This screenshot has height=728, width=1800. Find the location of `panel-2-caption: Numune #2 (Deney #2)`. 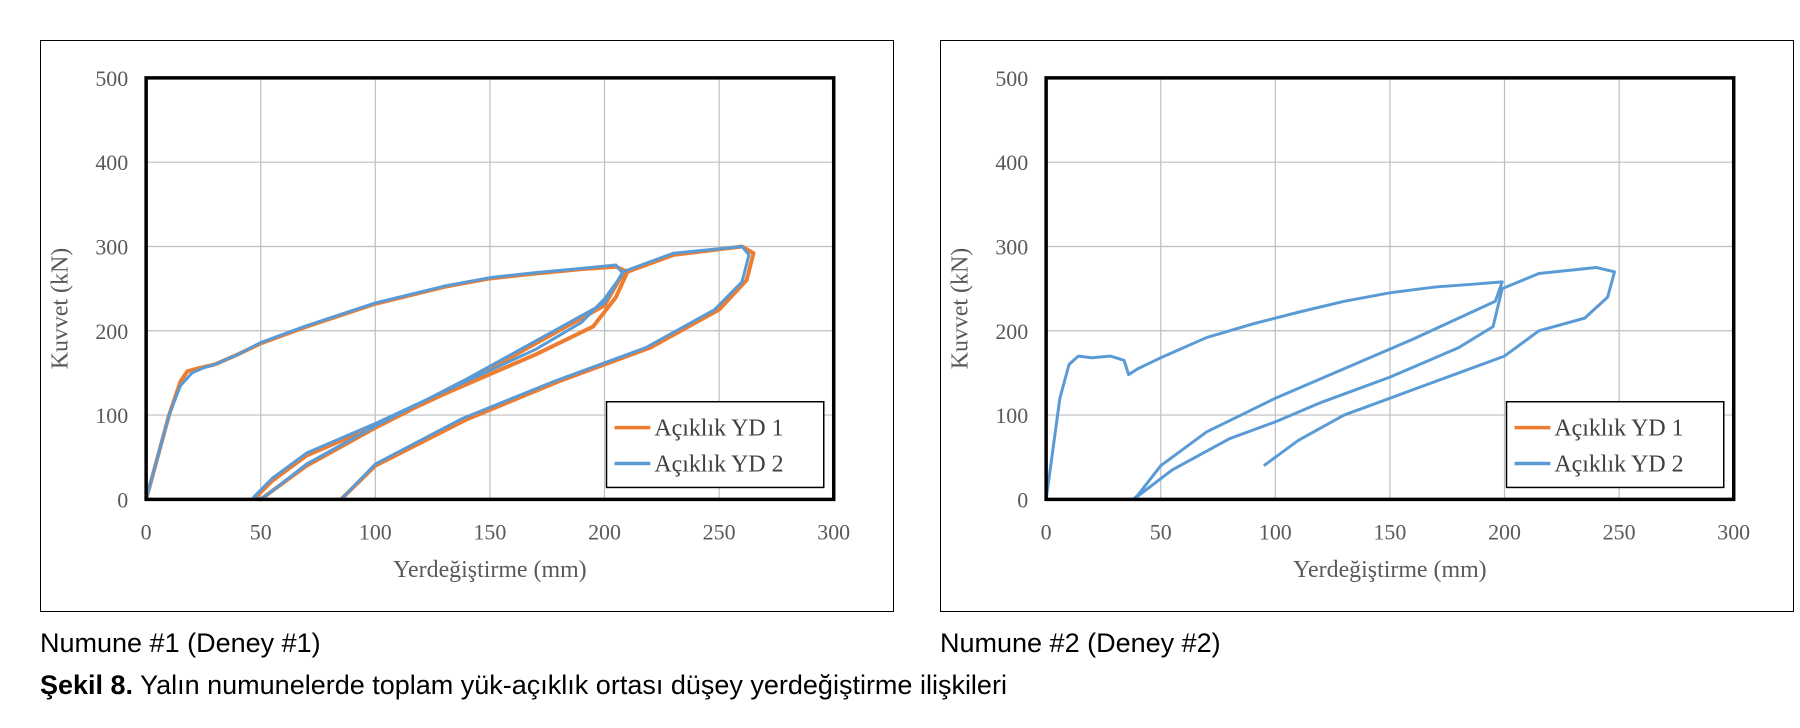

panel-2-caption: Numune #2 (Deney #2) is located at coordinates (1080, 643).